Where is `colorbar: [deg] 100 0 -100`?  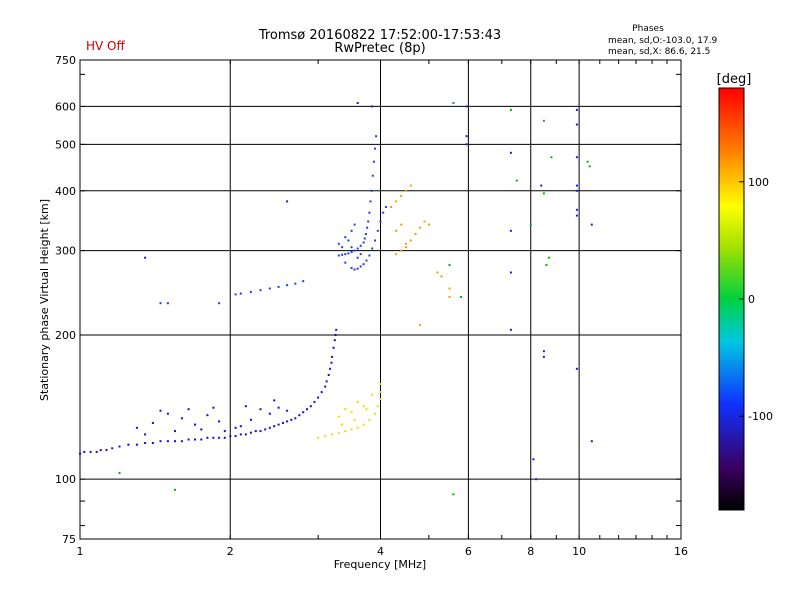 colorbar: [deg] 100 0 -100 is located at coordinates (745, 291).